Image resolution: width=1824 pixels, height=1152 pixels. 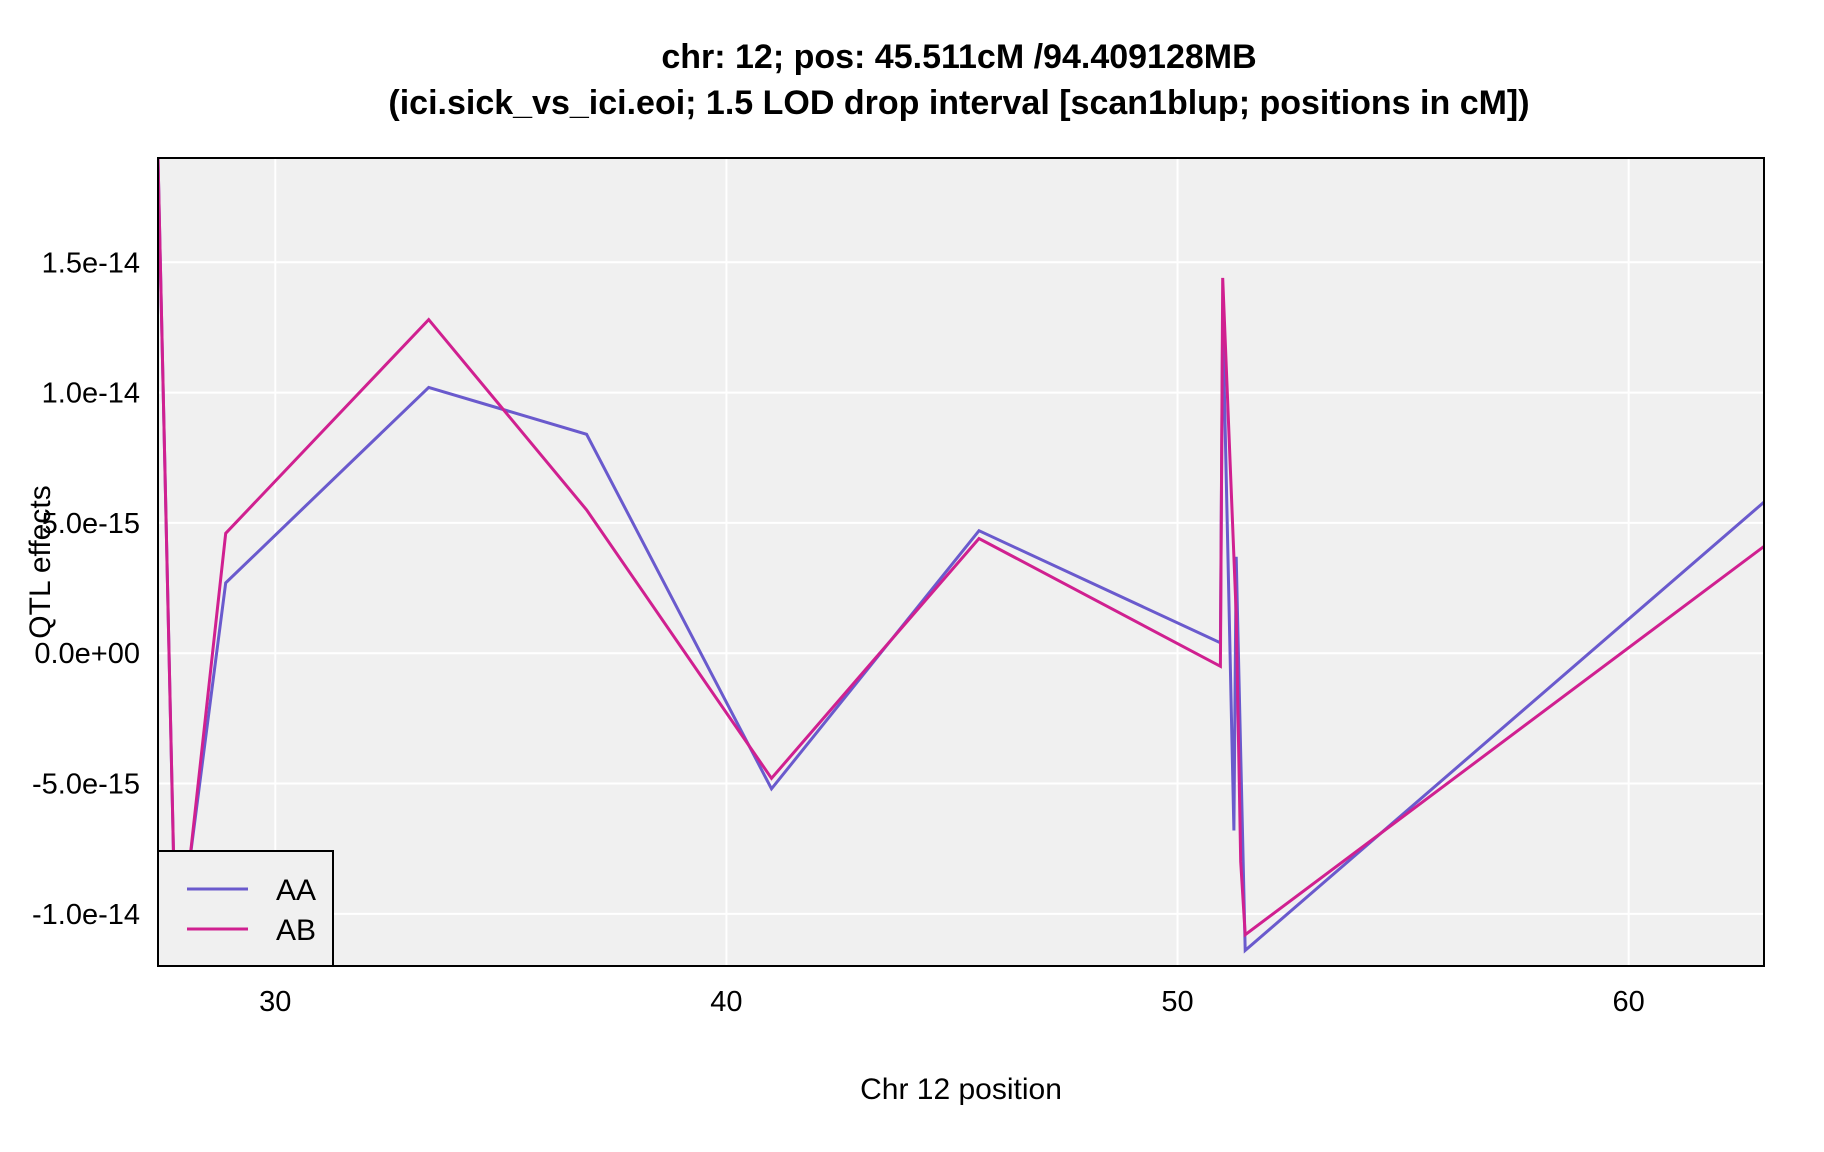 What do you see at coordinates (961, 1089) in the screenshot?
I see `x-axis-label: Chr 12 position` at bounding box center [961, 1089].